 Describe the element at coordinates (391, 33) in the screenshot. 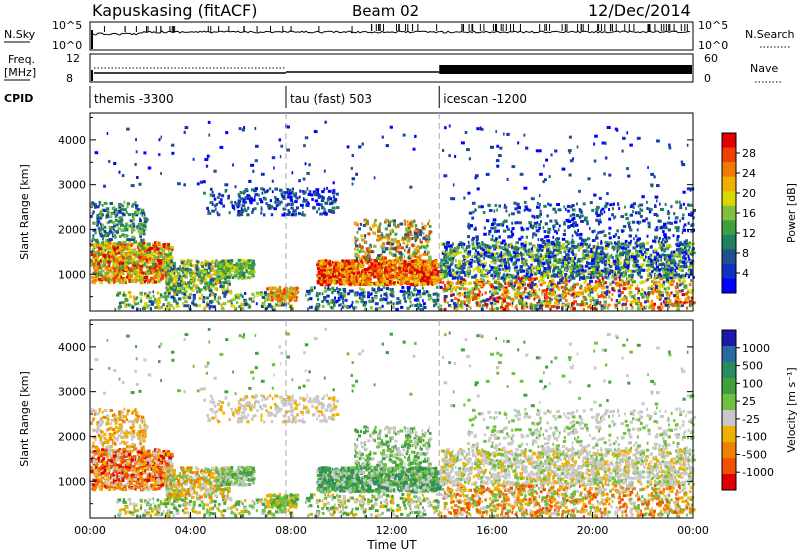

I see `nsky-trace-line` at that location.